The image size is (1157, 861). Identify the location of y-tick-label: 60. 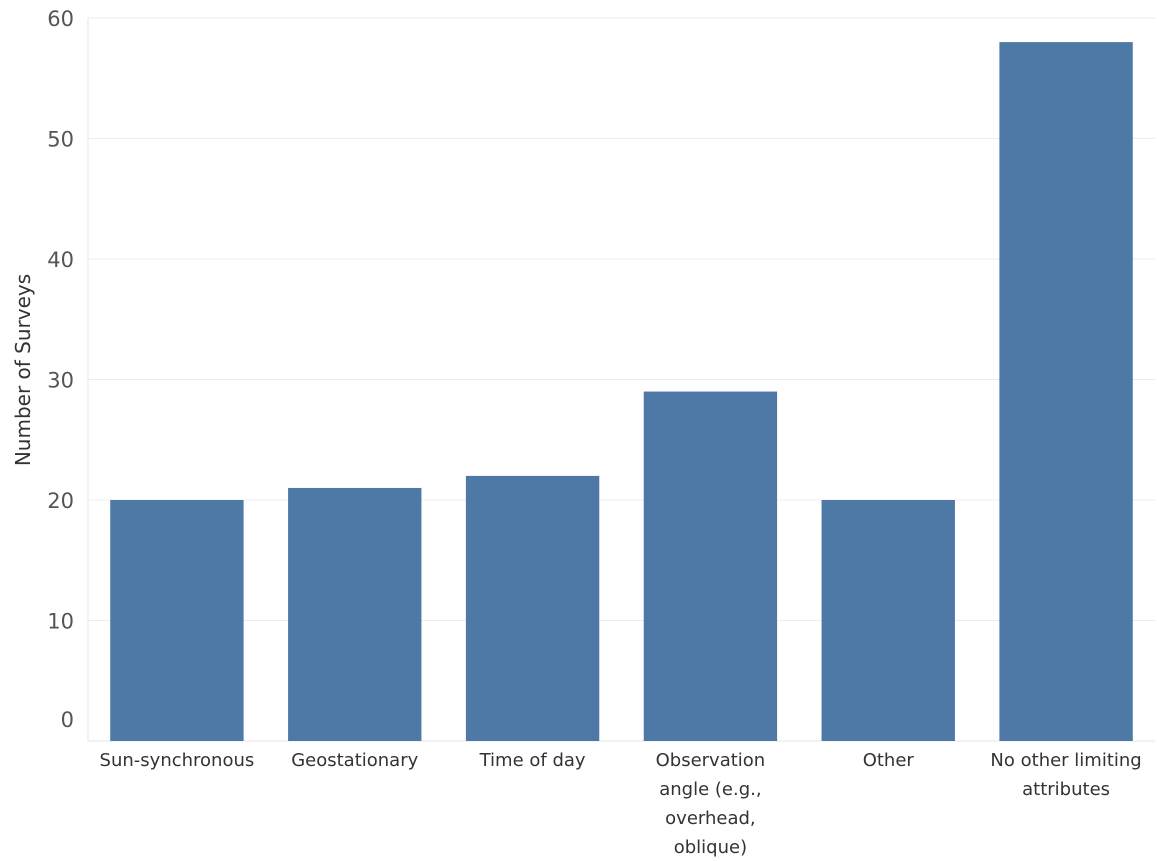
(60, 19).